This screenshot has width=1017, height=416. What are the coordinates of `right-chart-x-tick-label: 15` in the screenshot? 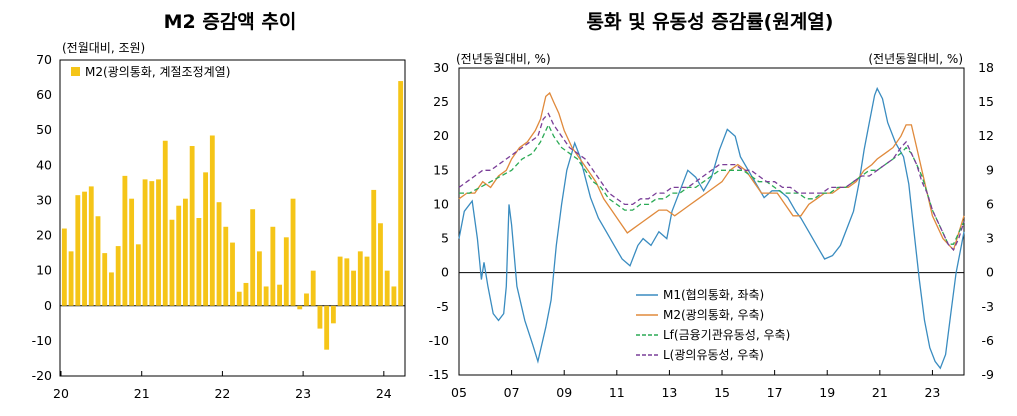 It's located at (722, 392).